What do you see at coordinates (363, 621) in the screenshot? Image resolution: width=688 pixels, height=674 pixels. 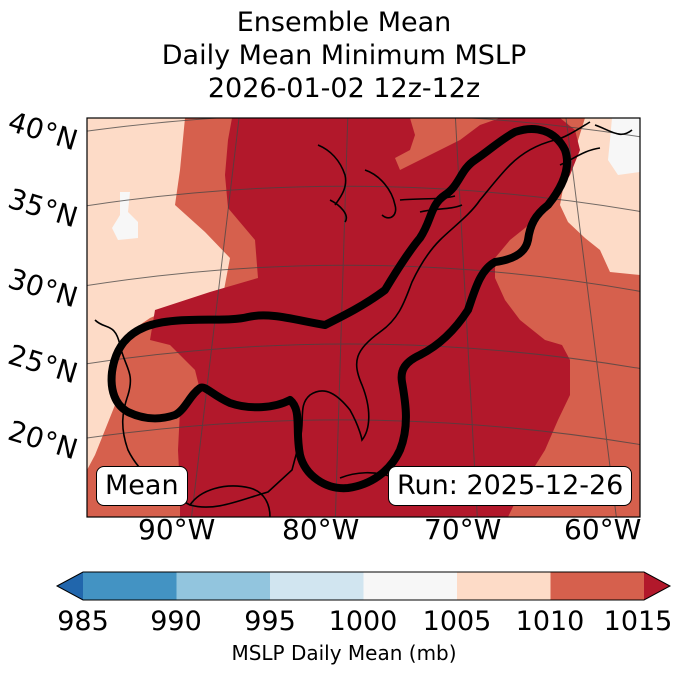 I see `colorbar-tick-1000: 1000` at bounding box center [363, 621].